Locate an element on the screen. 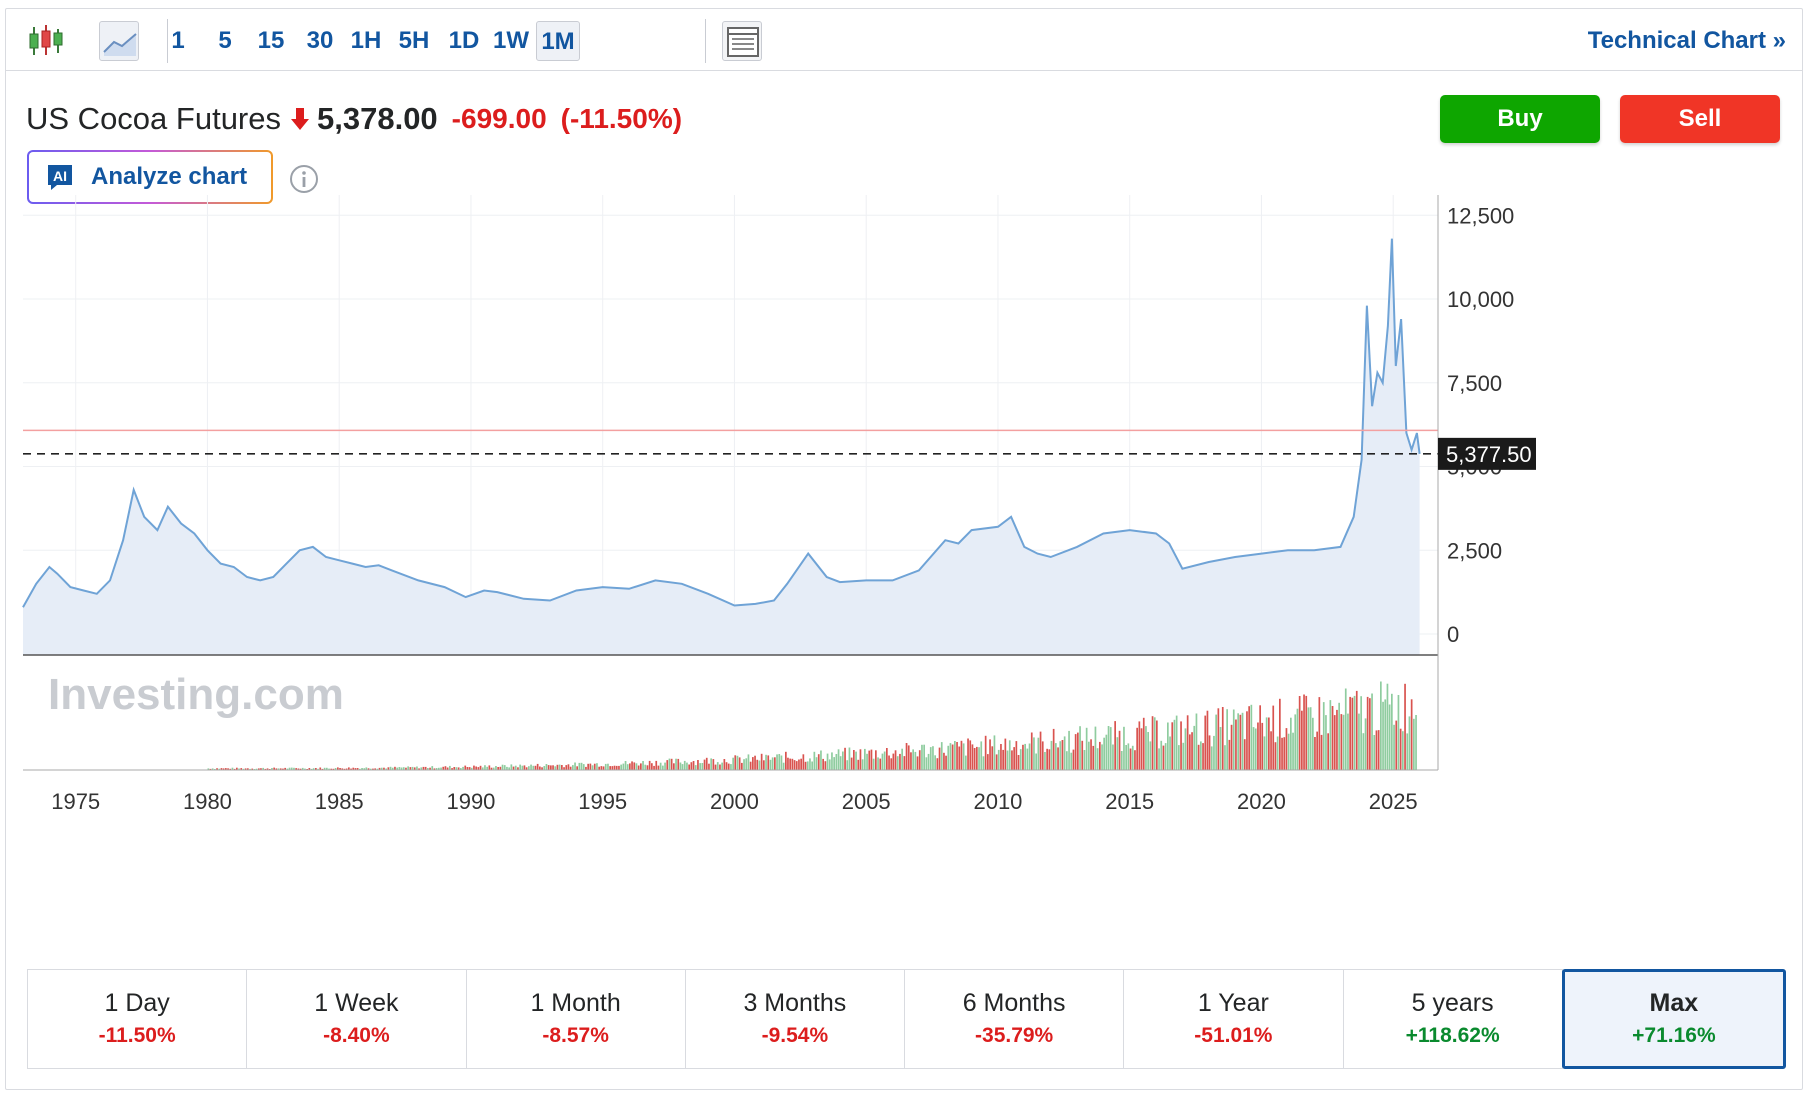  y-tick-label: 0 is located at coordinates (1453, 634).